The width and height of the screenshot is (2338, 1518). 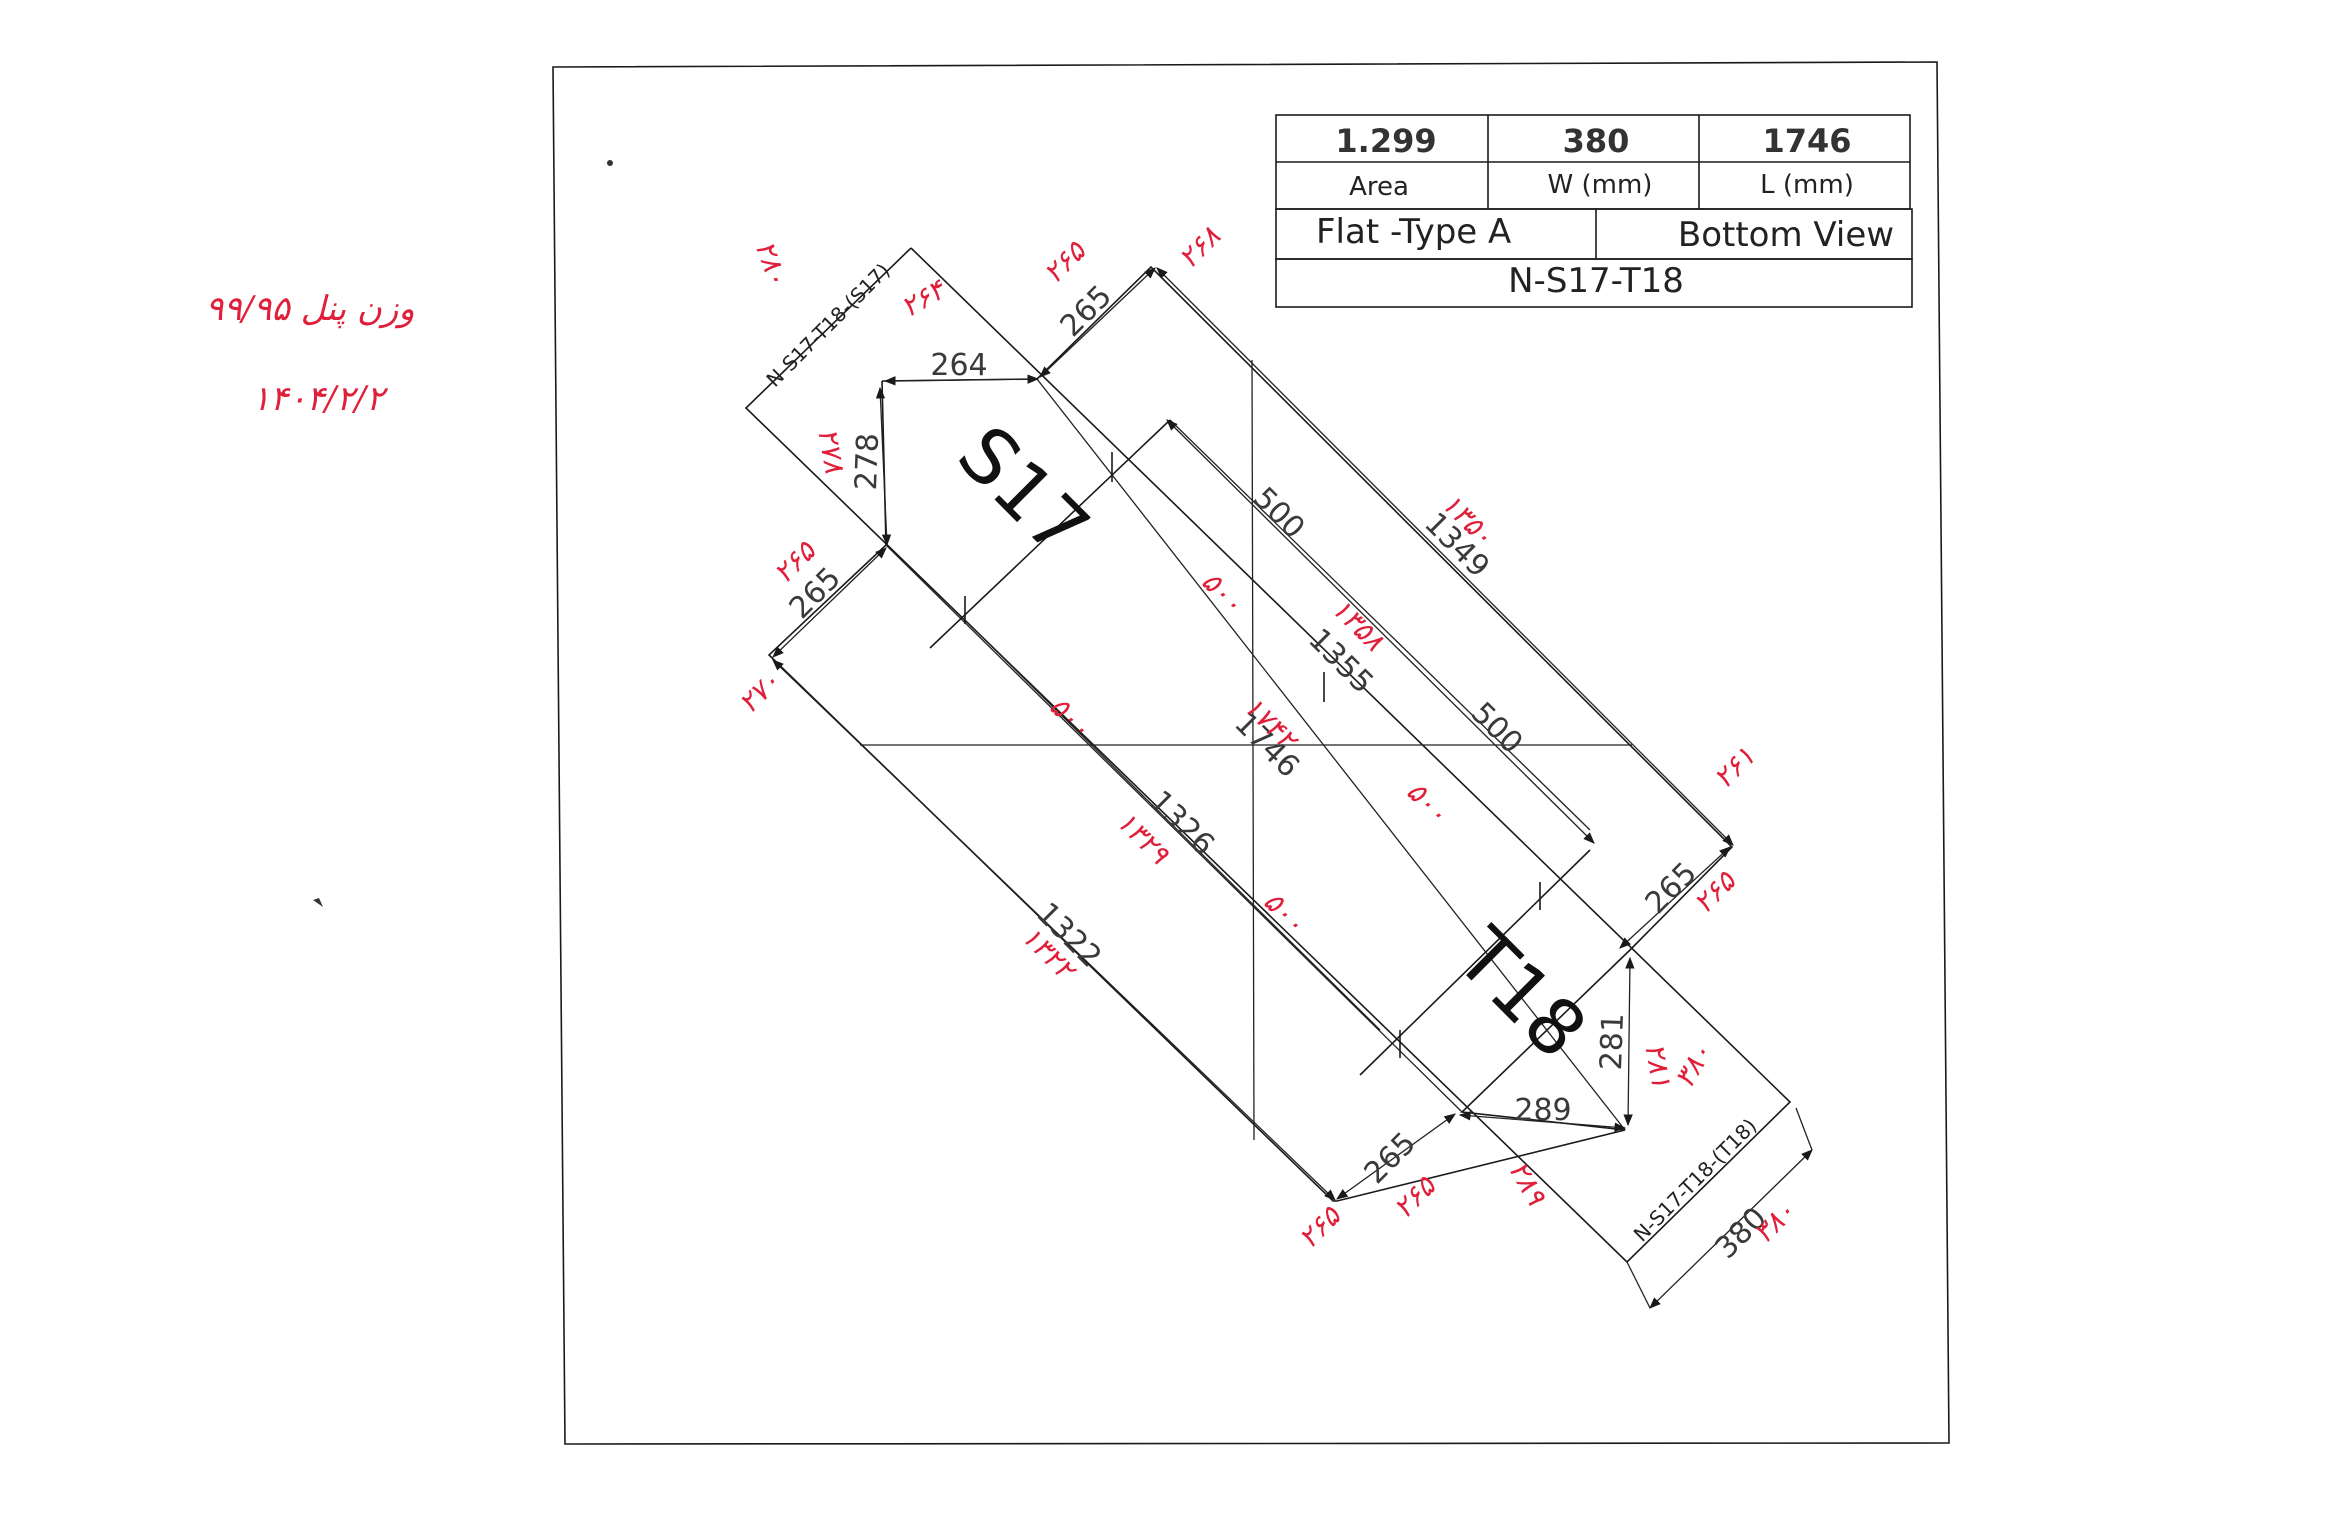 What do you see at coordinates (1734, 767) in the screenshot?
I see `hand-mark: ۲۶۱` at bounding box center [1734, 767].